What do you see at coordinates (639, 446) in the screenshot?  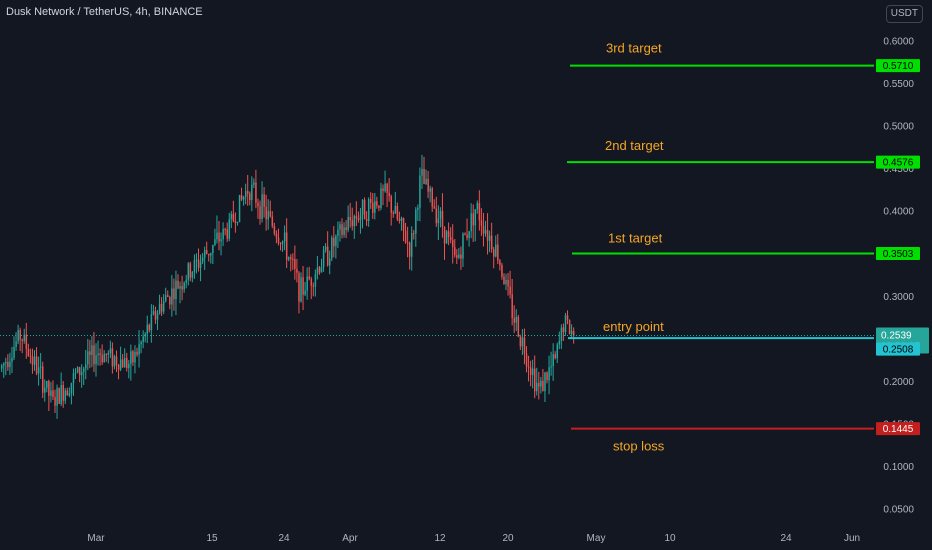 I see `annotation-stop-loss: stop loss` at bounding box center [639, 446].